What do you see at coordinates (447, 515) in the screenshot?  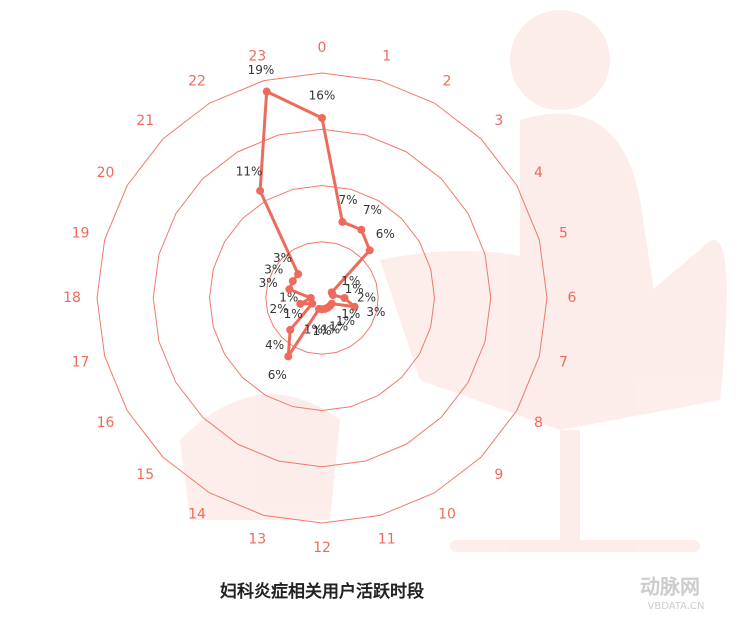 I see `category-label: 10` at bounding box center [447, 515].